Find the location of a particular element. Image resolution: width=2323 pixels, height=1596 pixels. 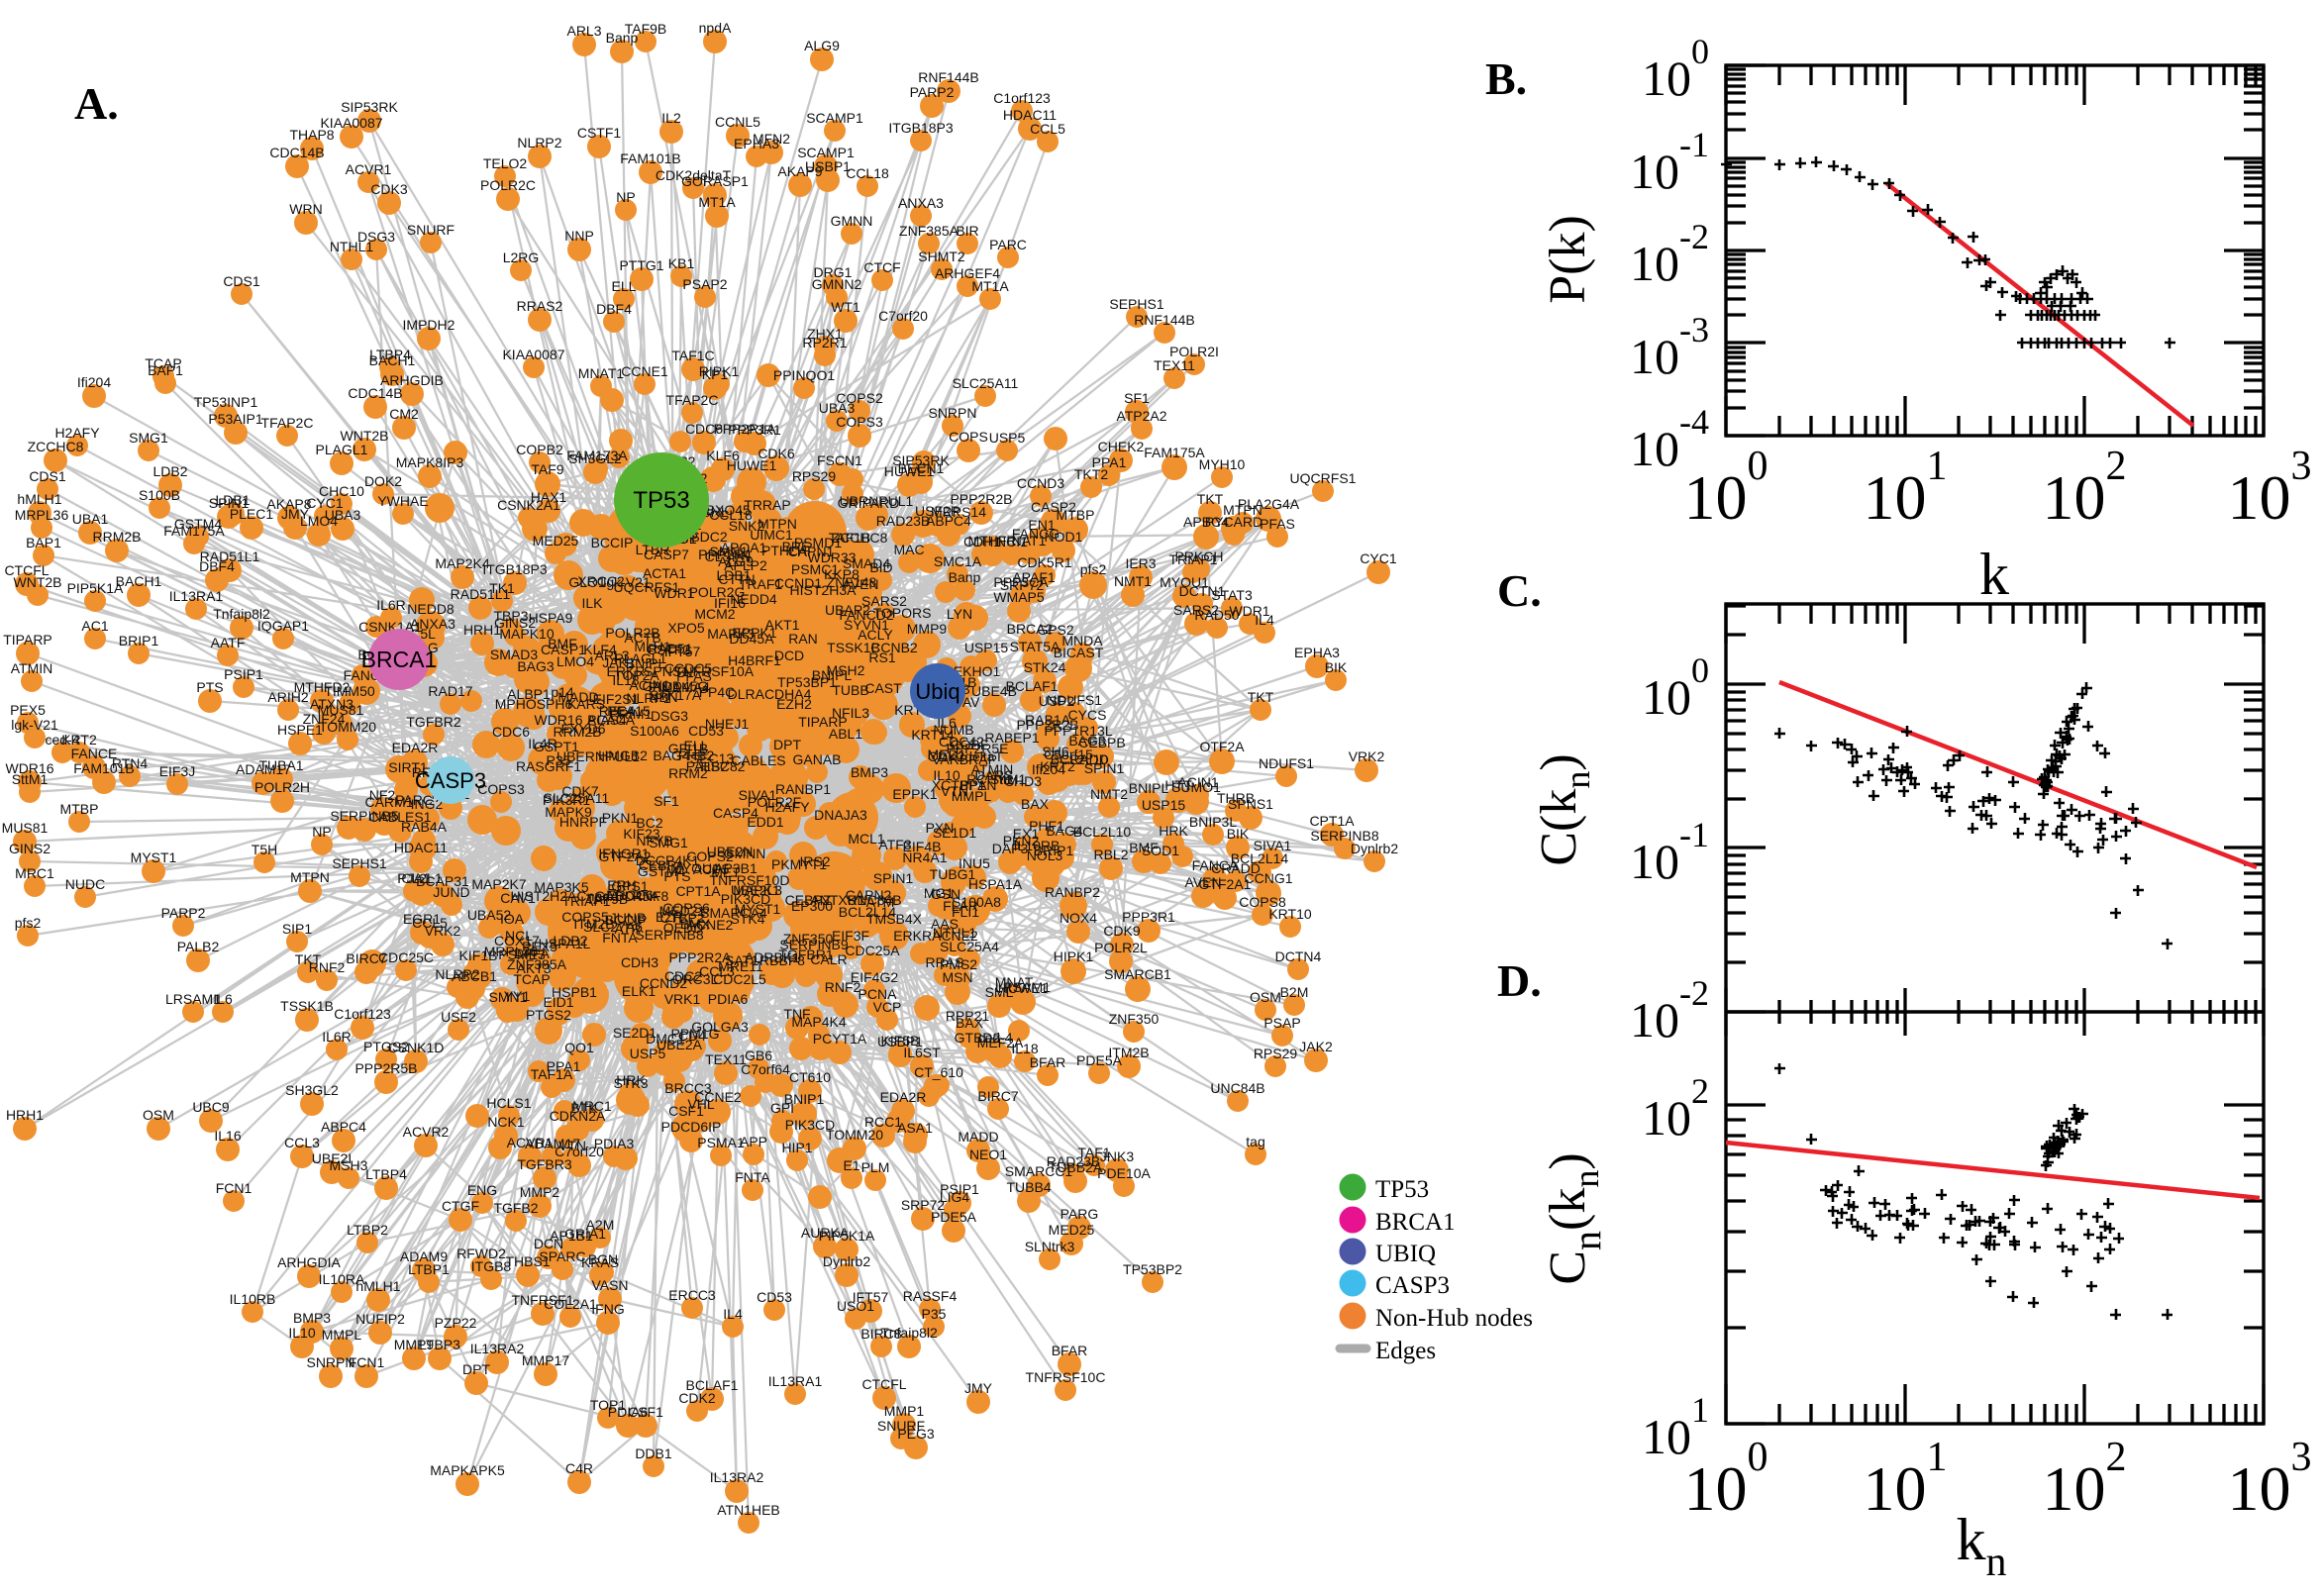

svg-text: LTBP3 is located at coordinates (440, 1344).